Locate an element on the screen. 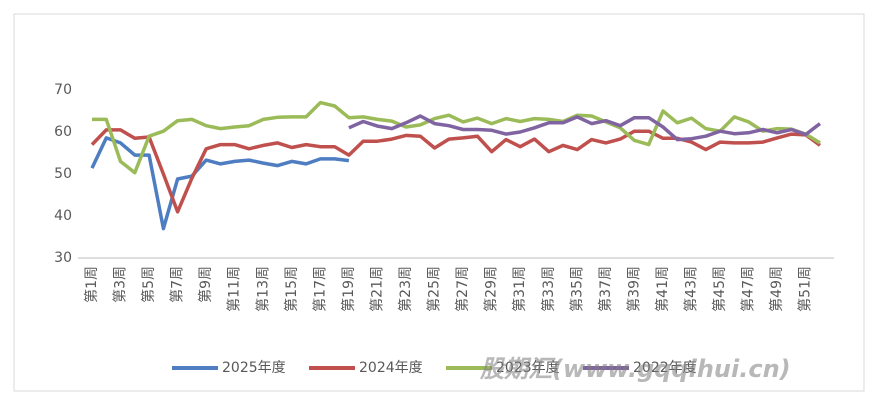  x-tick-label: 第5周 is located at coordinates (148, 284).